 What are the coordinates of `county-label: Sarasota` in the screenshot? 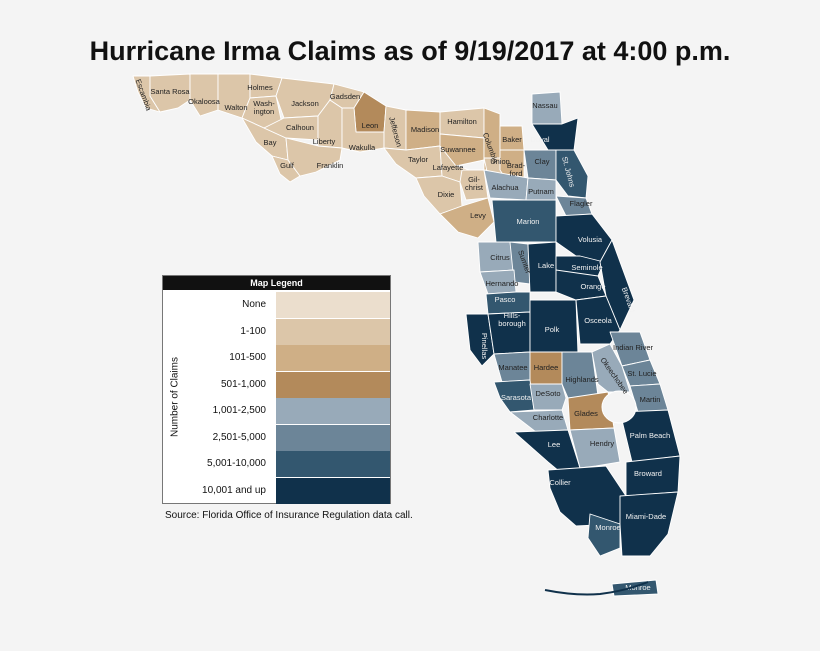 It's located at (516, 397).